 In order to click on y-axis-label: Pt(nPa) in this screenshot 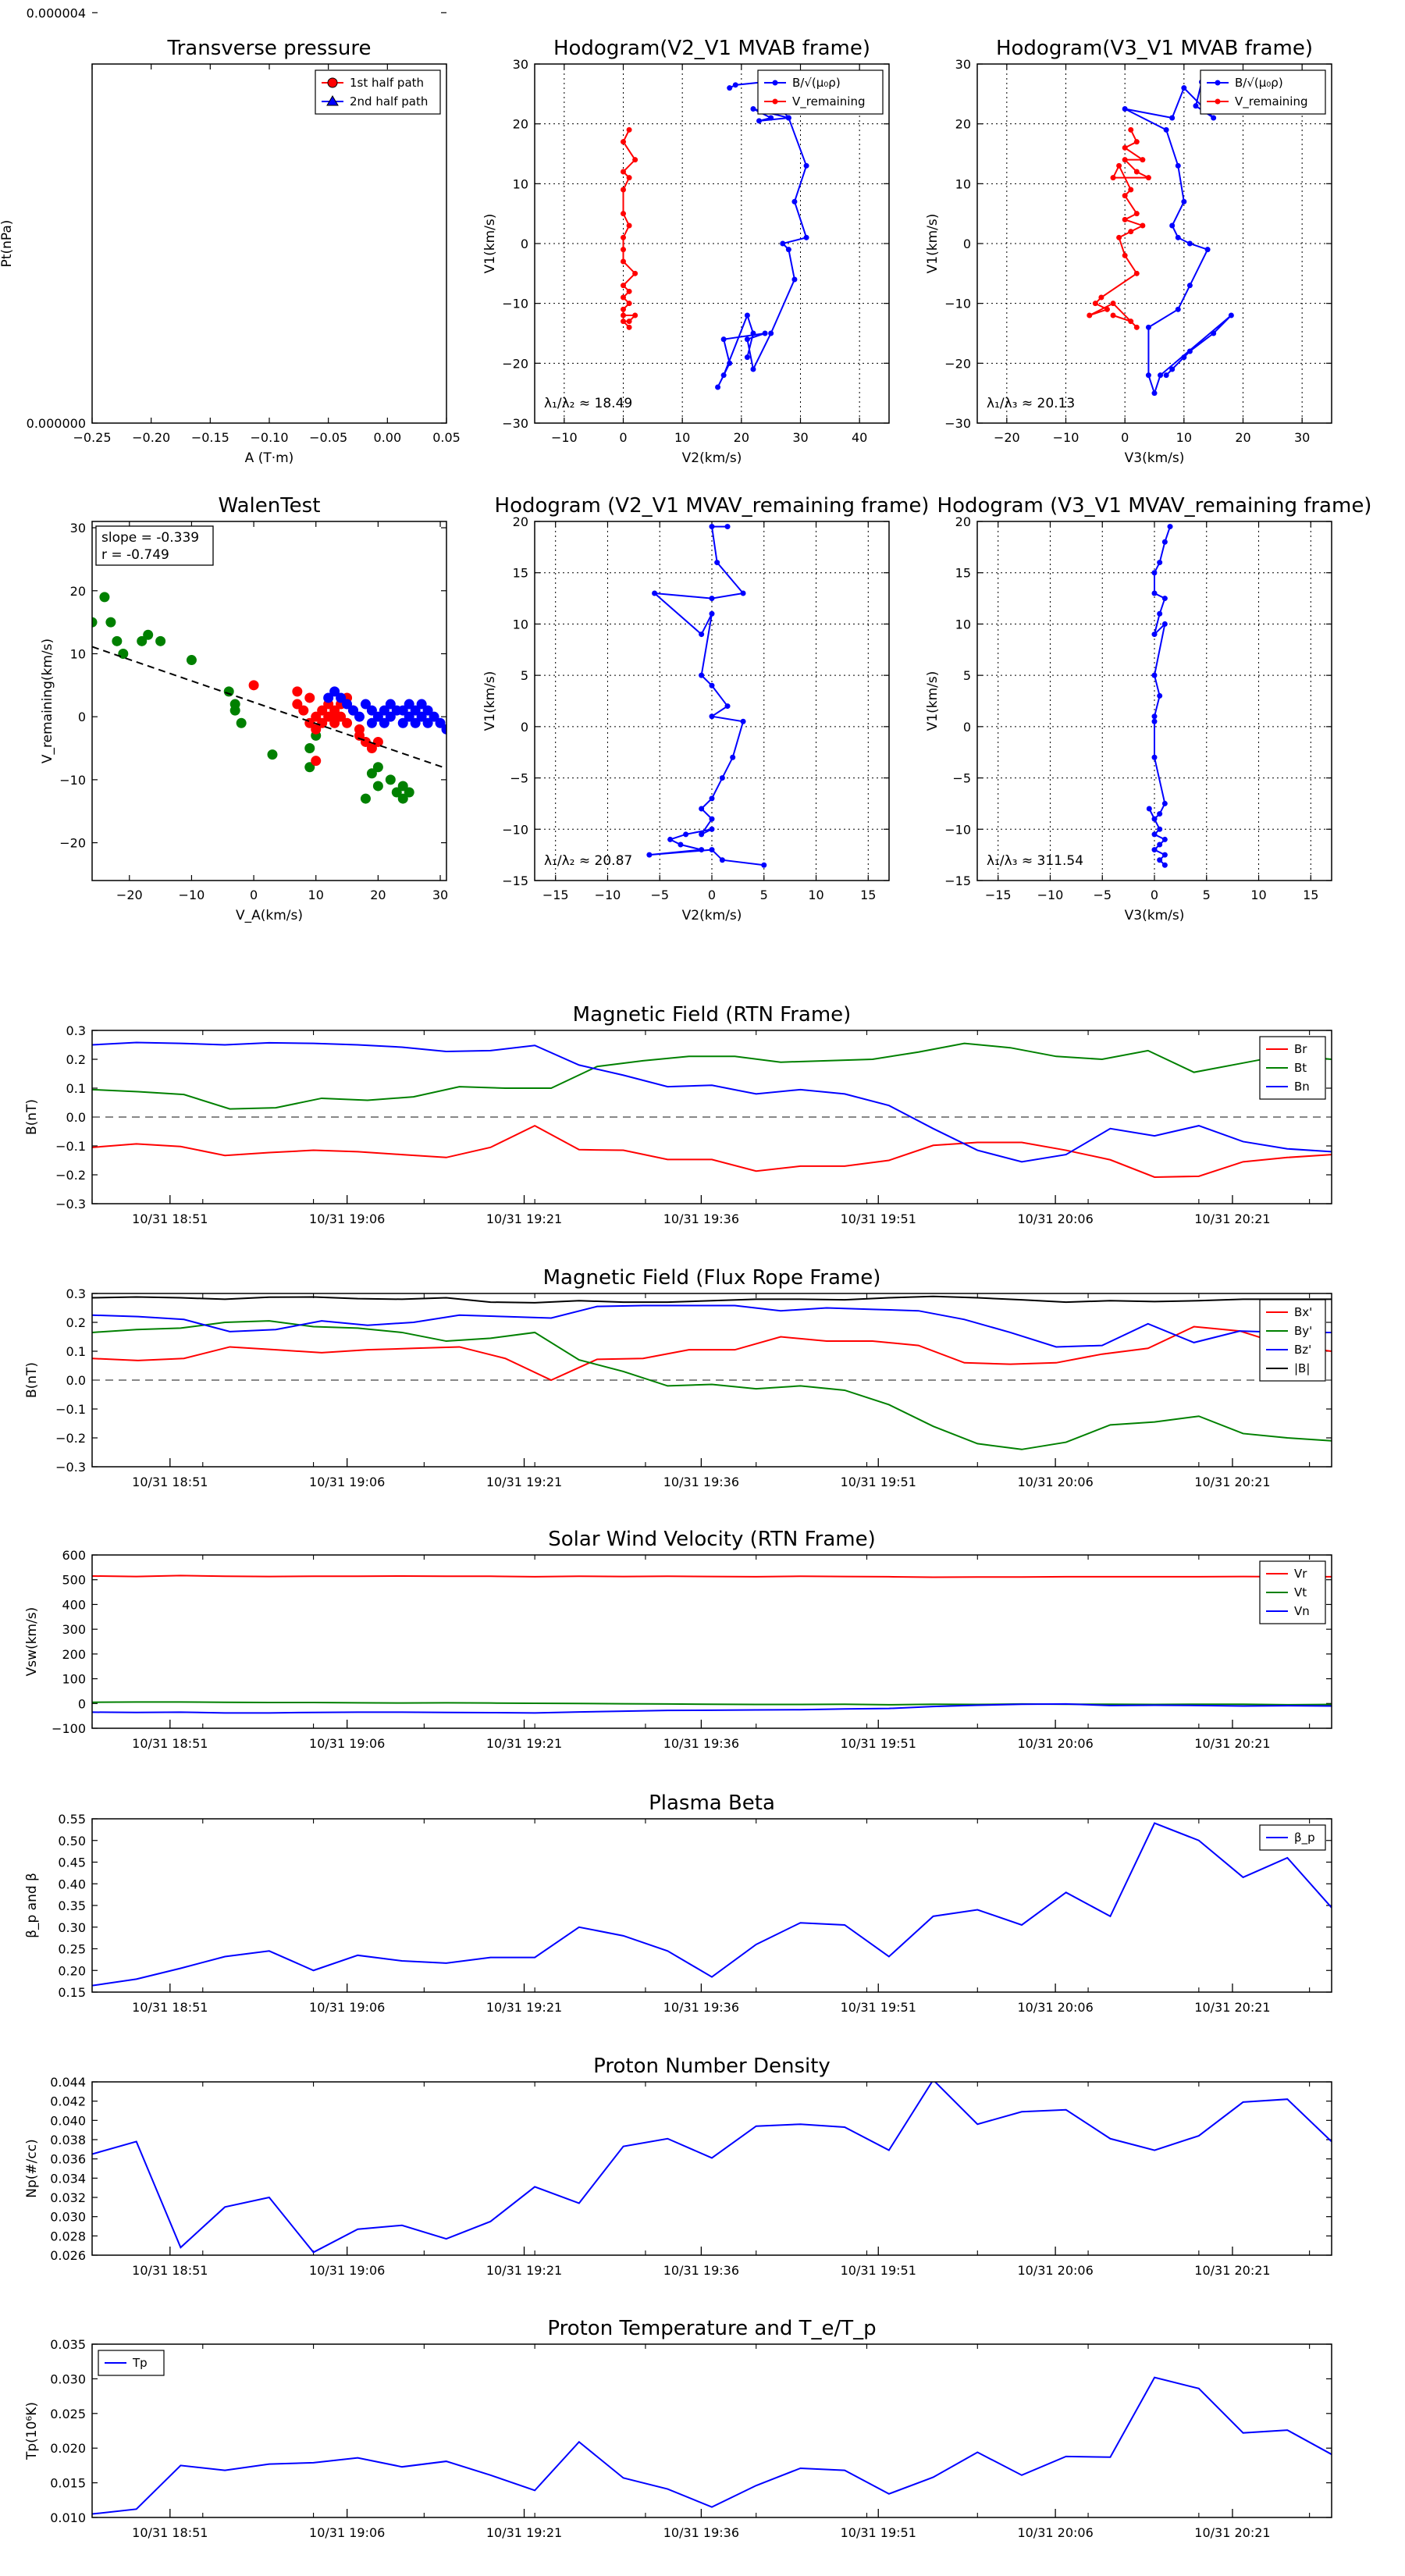, I will do `click(8, 244)`.